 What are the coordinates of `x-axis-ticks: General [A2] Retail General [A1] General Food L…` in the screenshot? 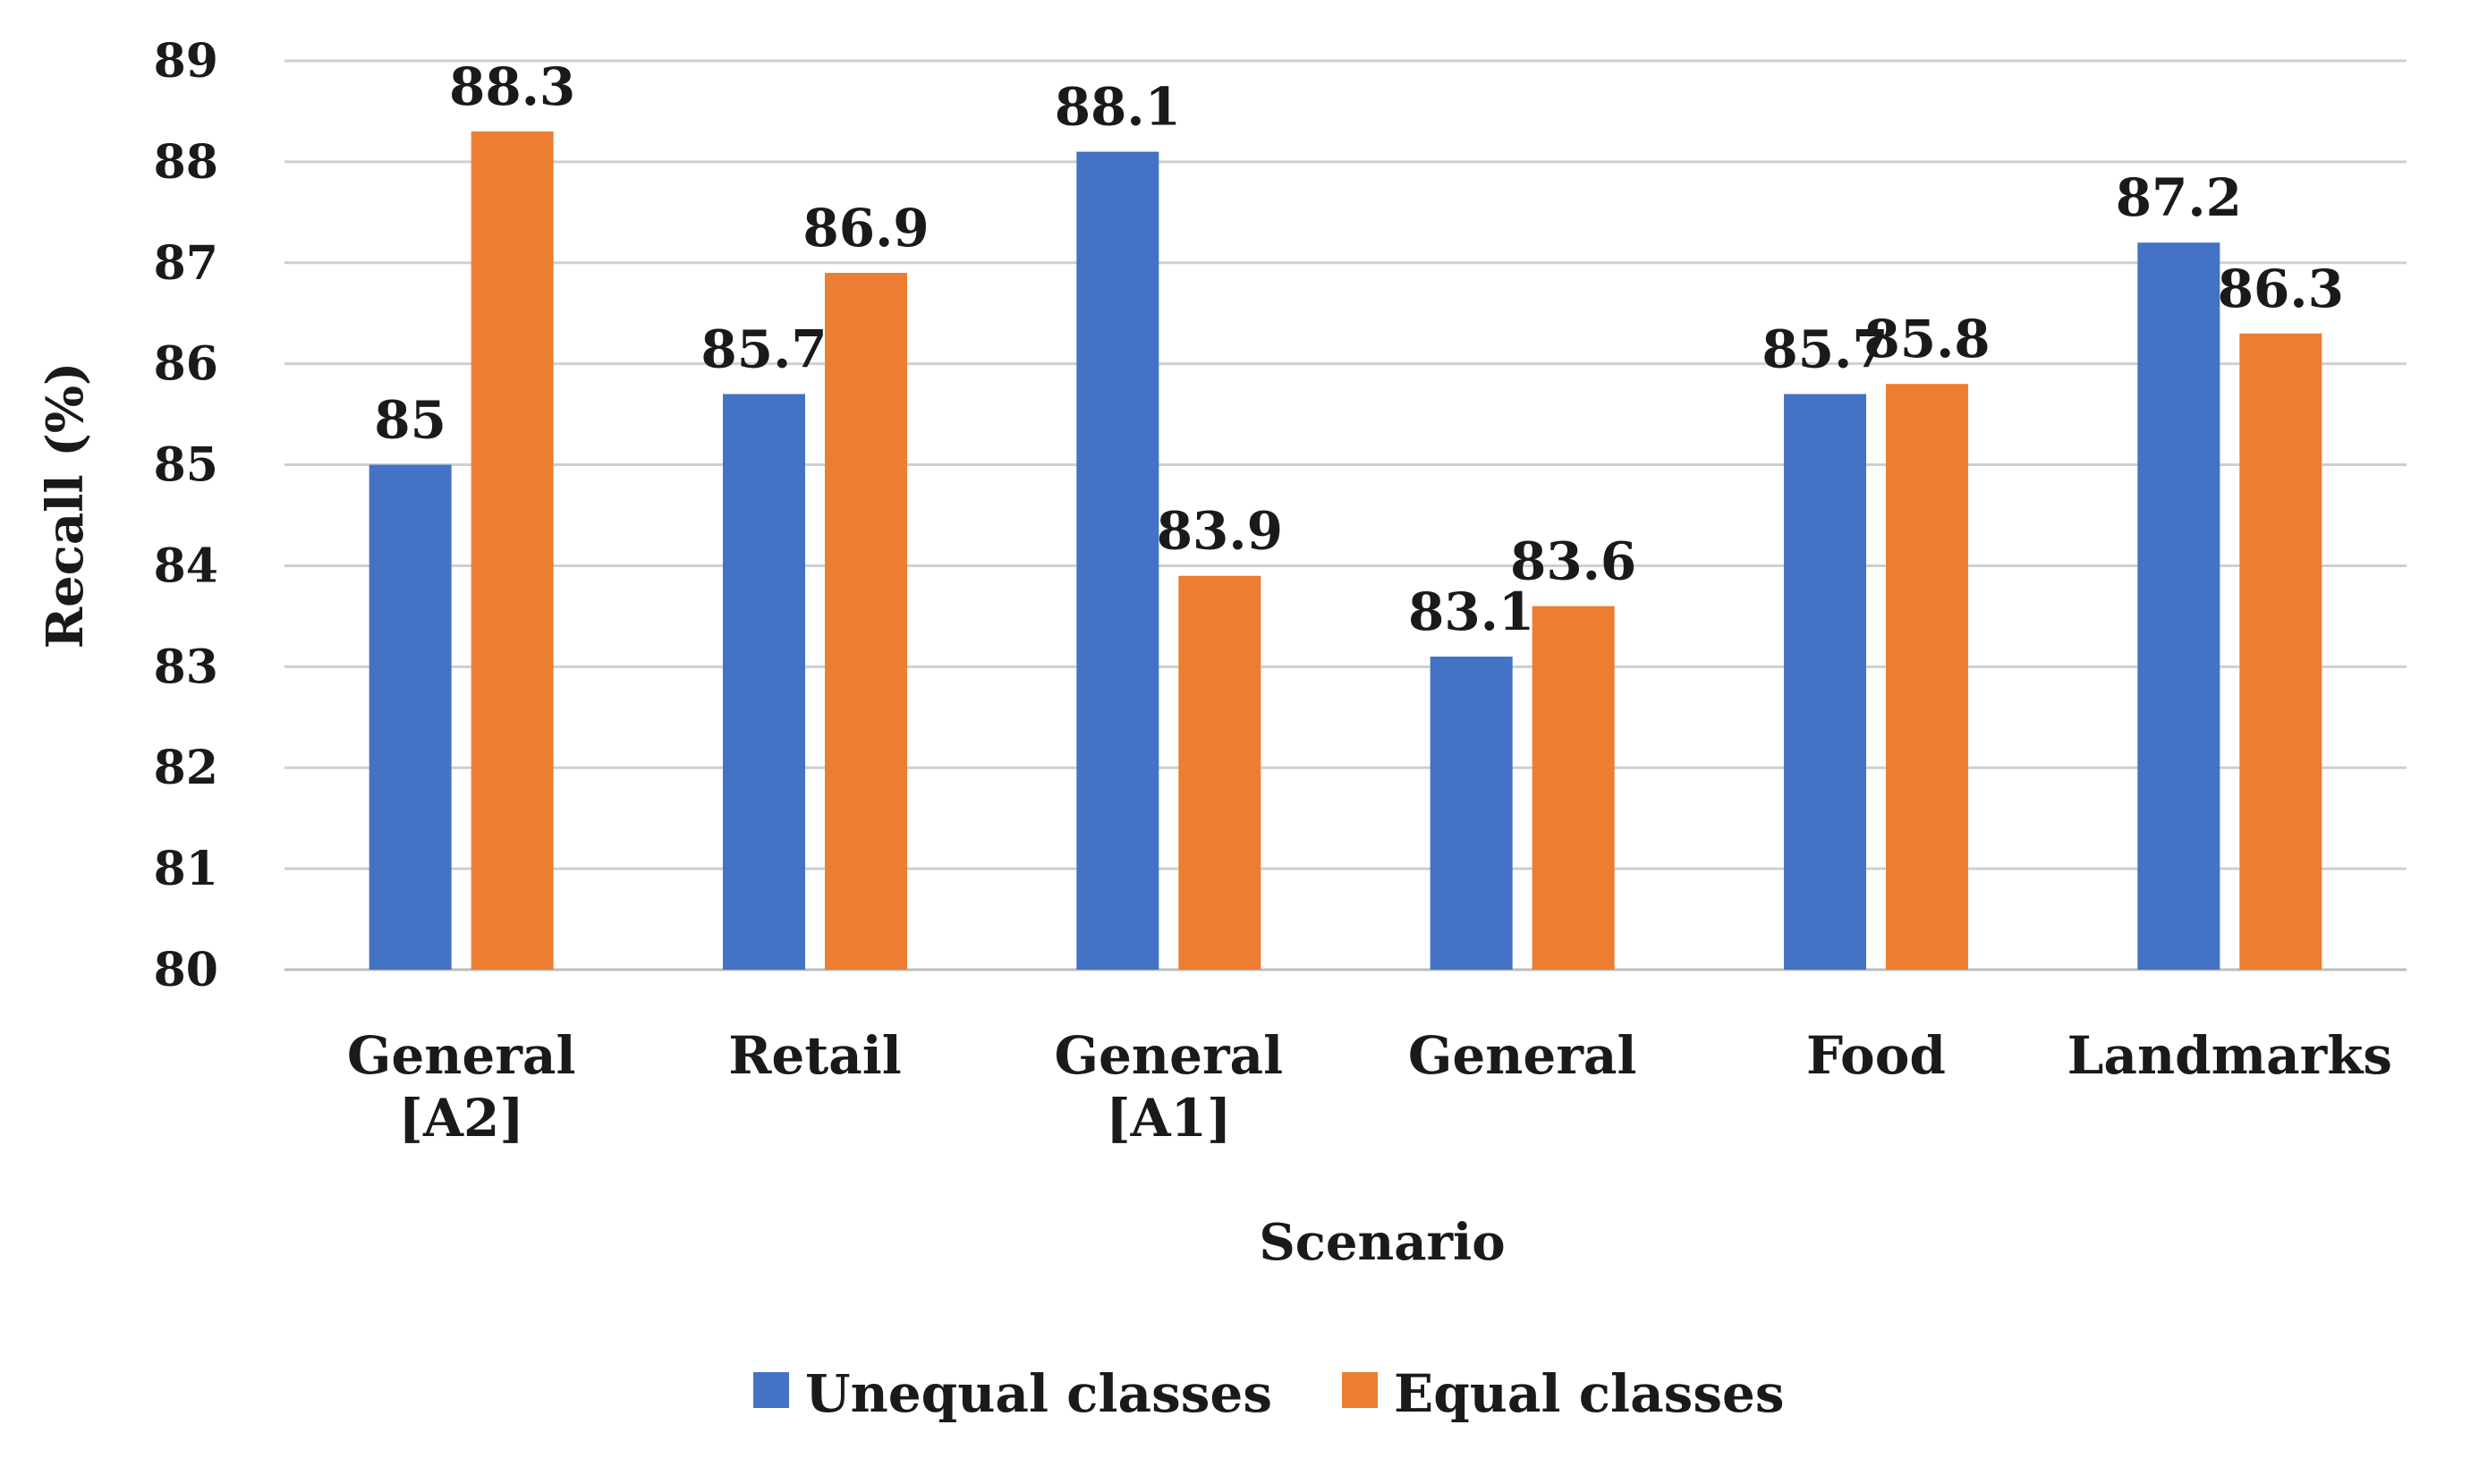 It's located at (1370, 1087).